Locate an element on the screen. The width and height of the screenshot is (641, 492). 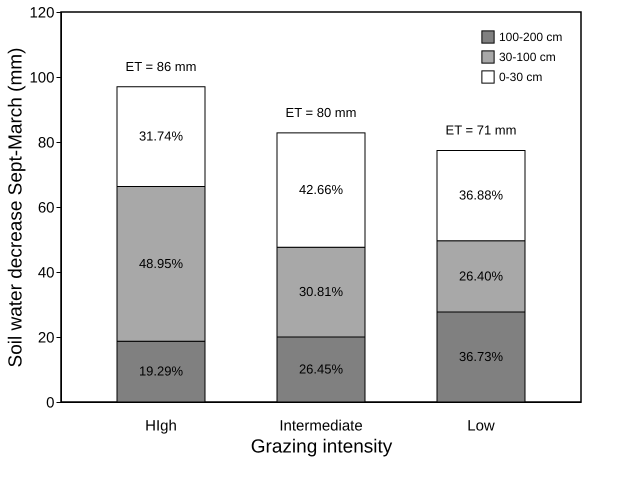
y-tick-label: 100 is located at coordinates (41, 78).